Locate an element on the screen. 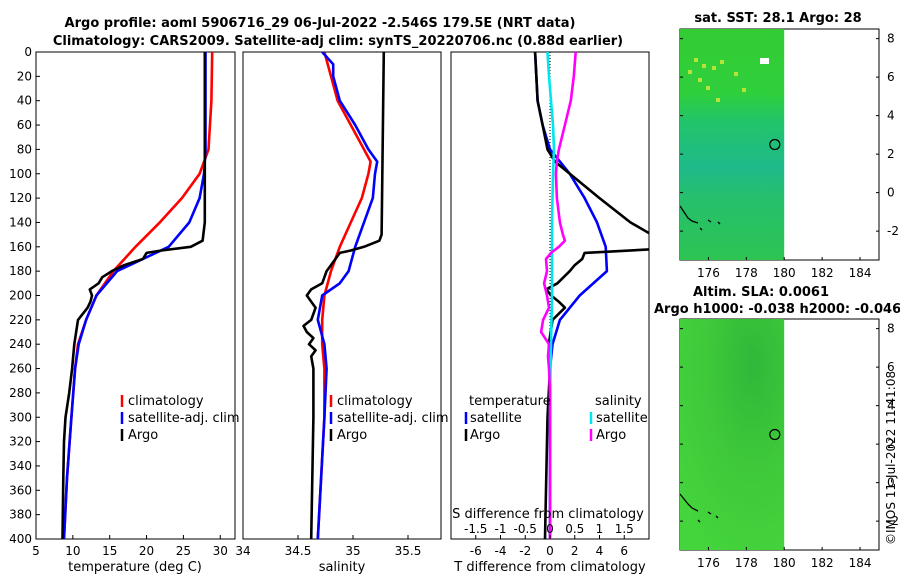  depth-tick-label: 280 is located at coordinates (20, 393).